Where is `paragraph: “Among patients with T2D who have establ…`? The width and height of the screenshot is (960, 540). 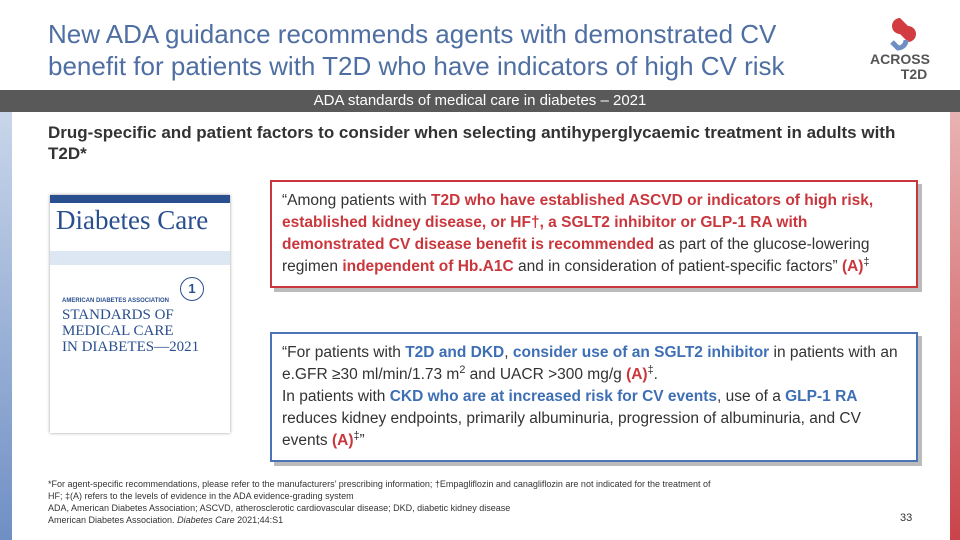 paragraph: “Among patients with T2D who have establ… is located at coordinates (594, 234).